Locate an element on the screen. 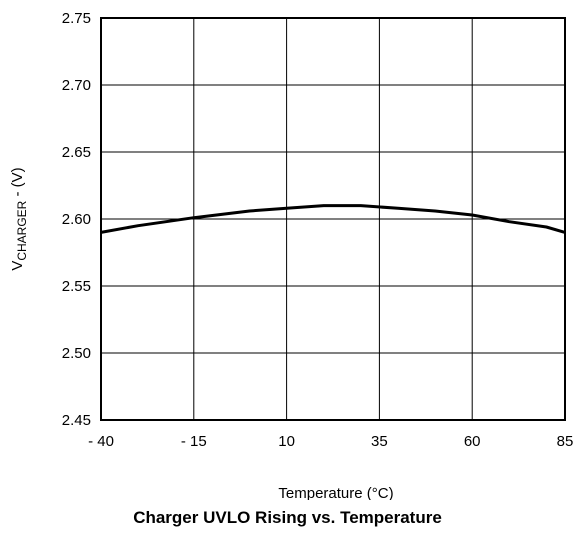 The image size is (575, 535). x-tick-label: 85 is located at coordinates (565, 441).